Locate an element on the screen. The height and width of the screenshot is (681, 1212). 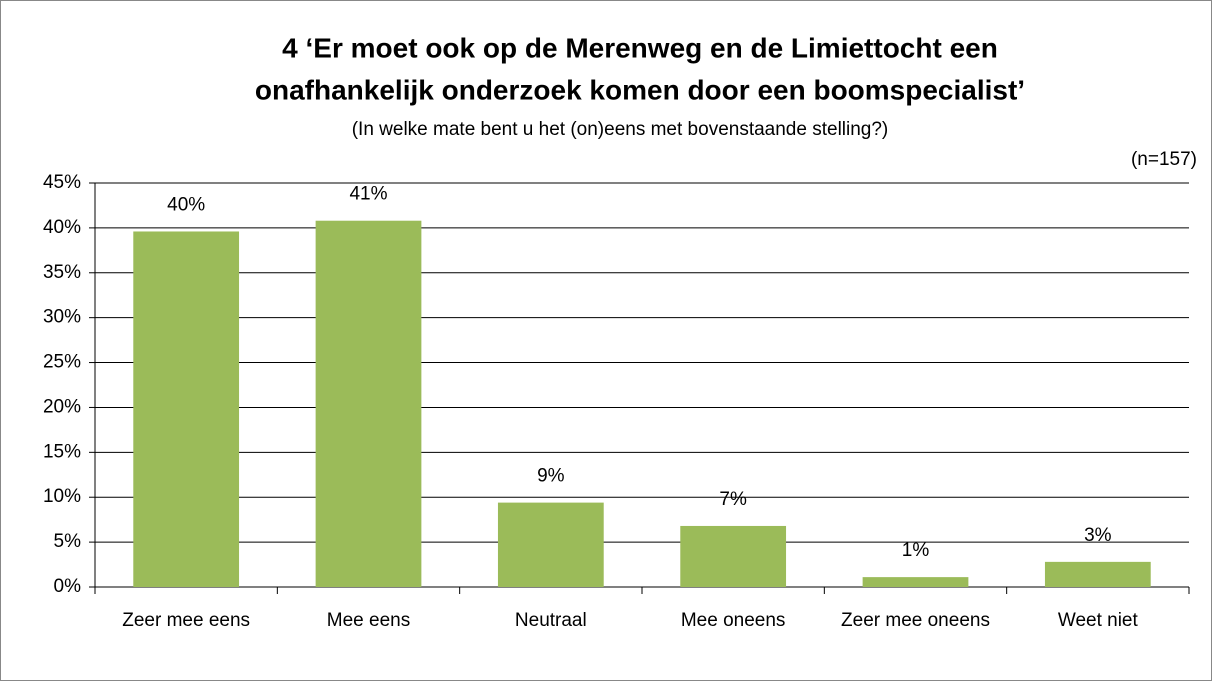
y-tick-label: 40% is located at coordinates (62, 227).